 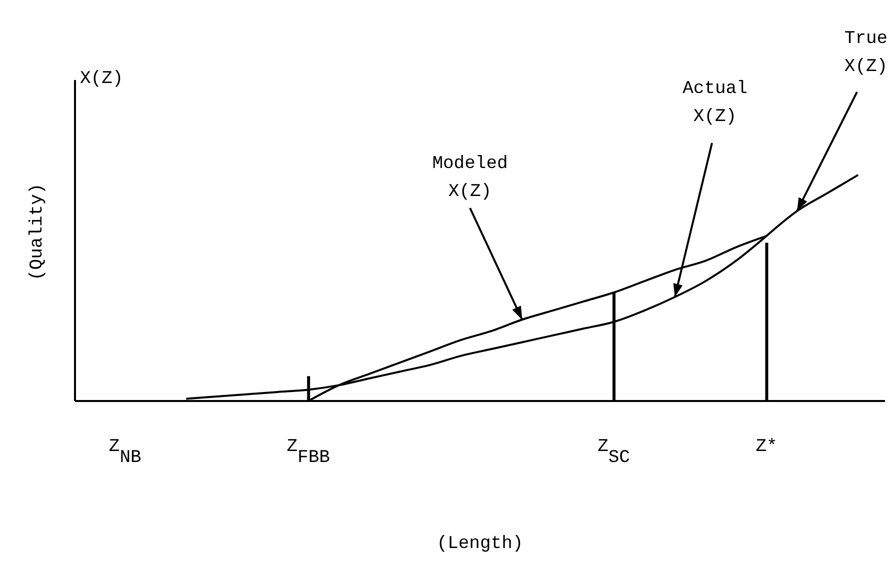 What do you see at coordinates (470, 178) in the screenshot?
I see `text: Modeled X(Z)` at bounding box center [470, 178].